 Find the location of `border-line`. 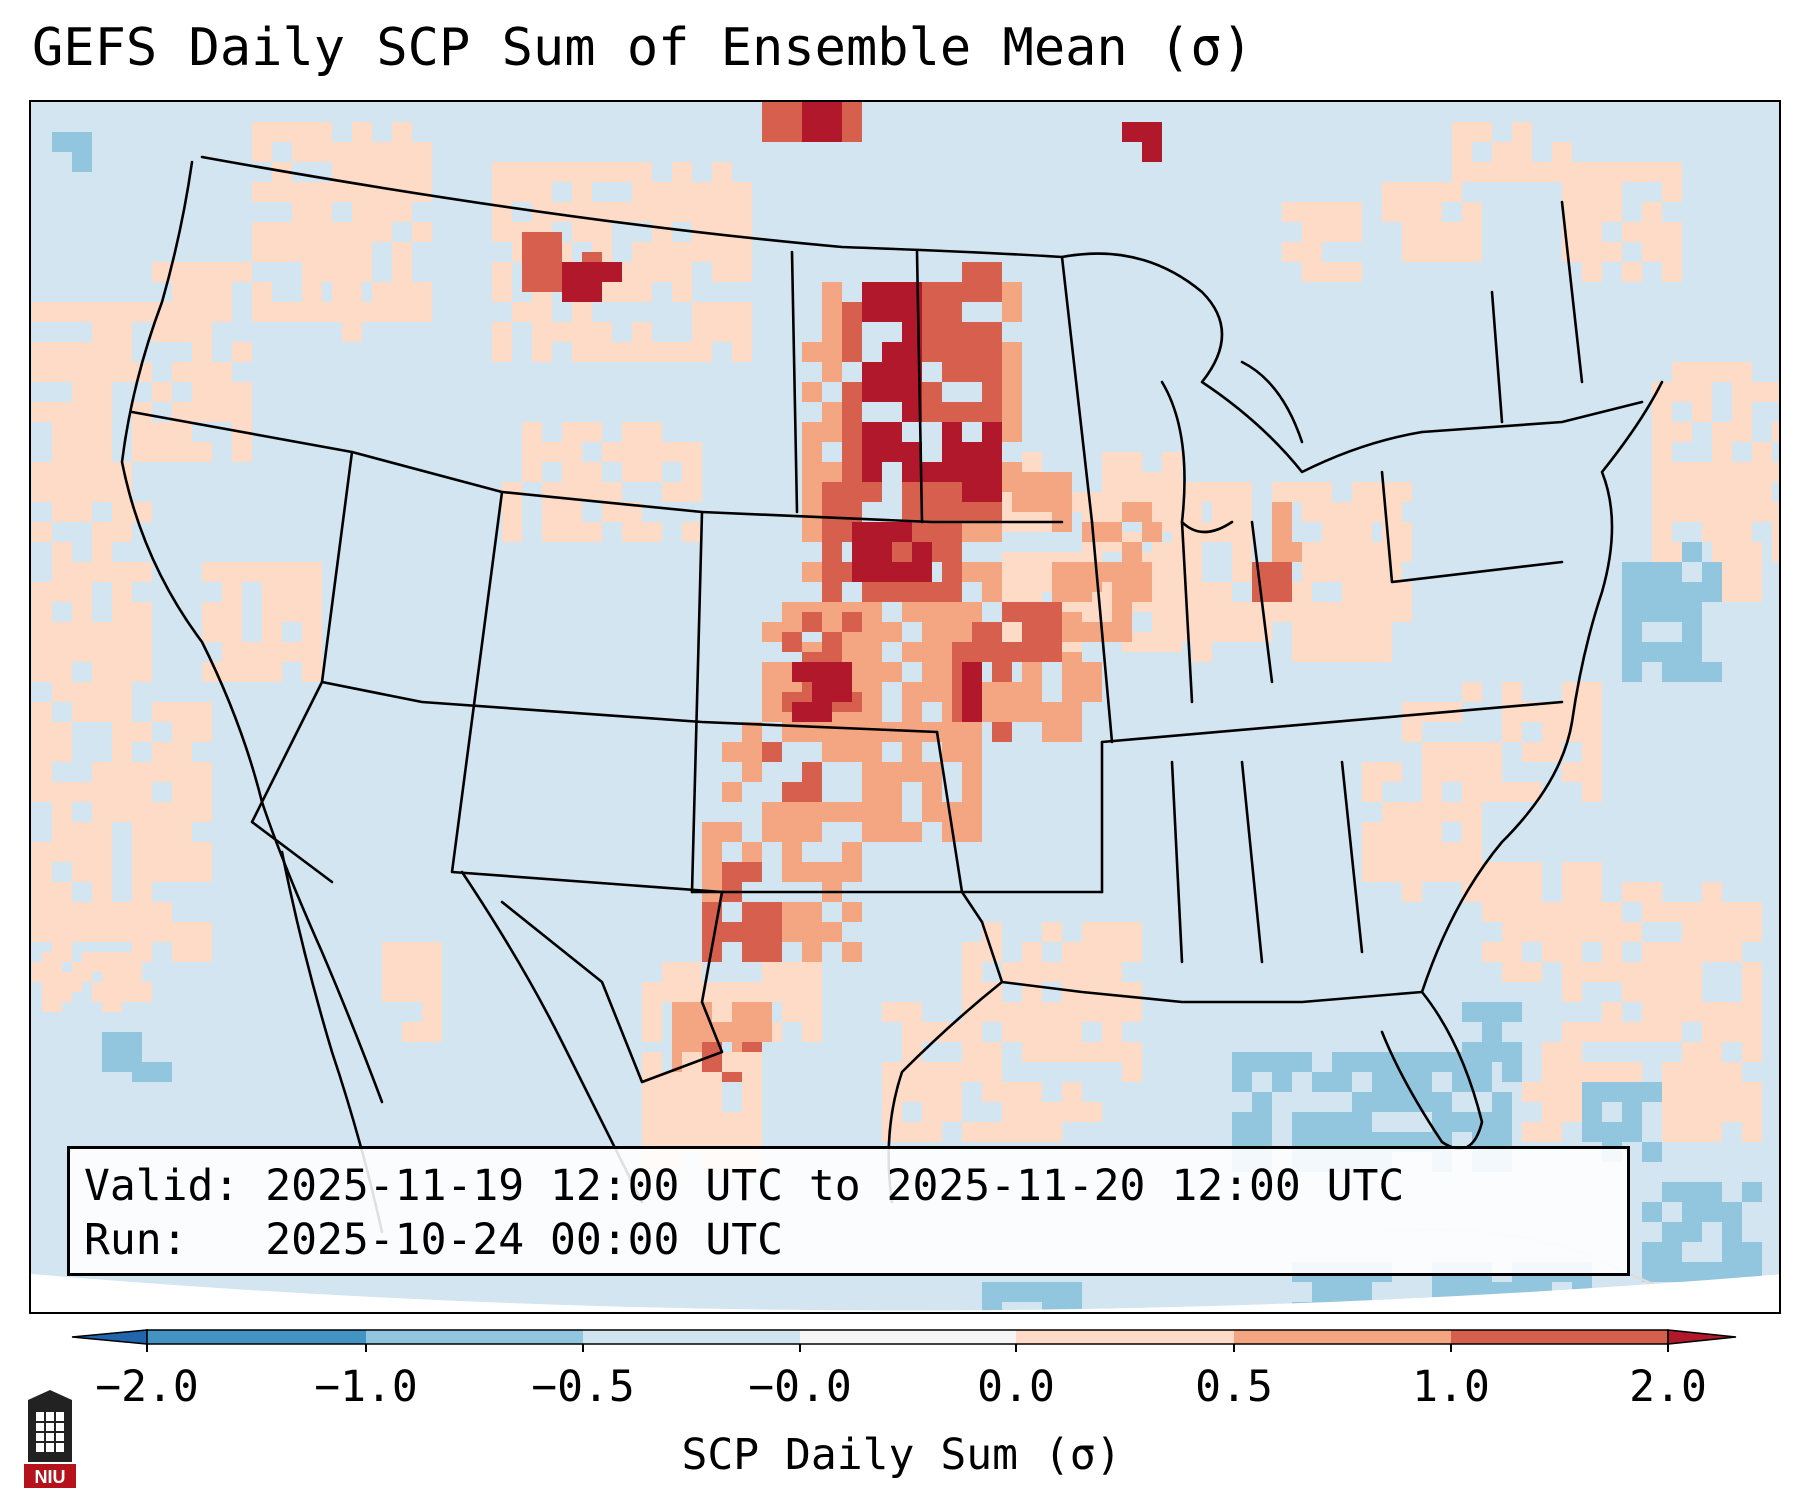

border-line is located at coordinates (697, 702).